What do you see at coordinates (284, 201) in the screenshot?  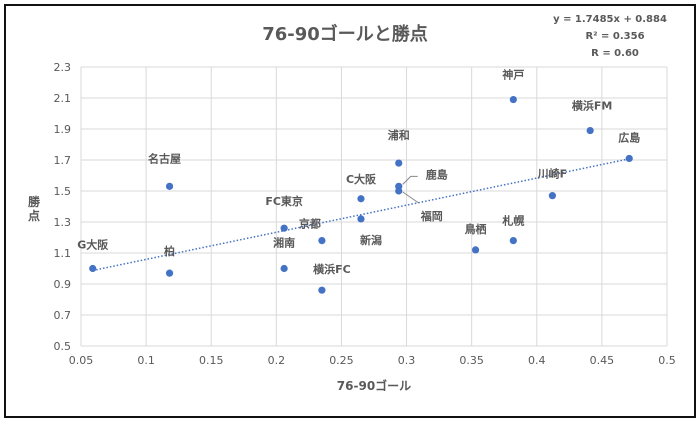 I see `data-label: FC東京` at bounding box center [284, 201].